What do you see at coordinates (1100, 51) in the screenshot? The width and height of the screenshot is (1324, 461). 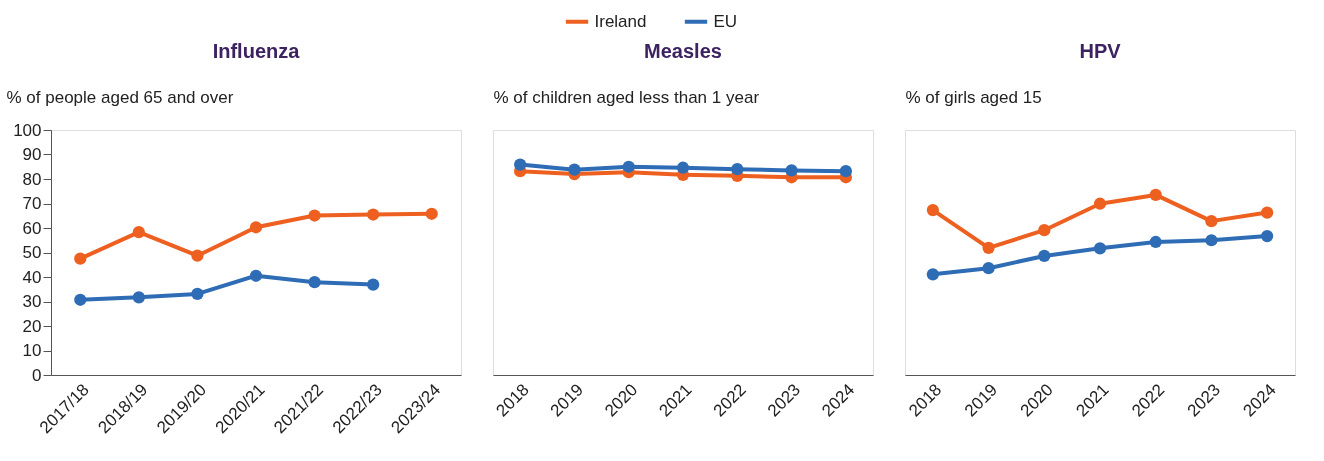 I see `chart-title: HPV` at bounding box center [1100, 51].